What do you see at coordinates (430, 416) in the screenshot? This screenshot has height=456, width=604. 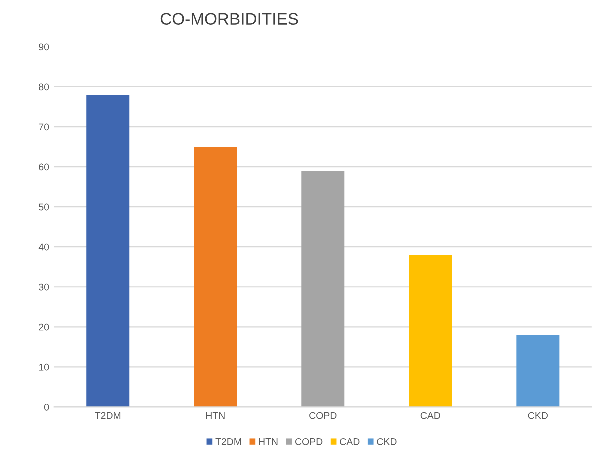 I see `x-tick-label: CAD` at bounding box center [430, 416].